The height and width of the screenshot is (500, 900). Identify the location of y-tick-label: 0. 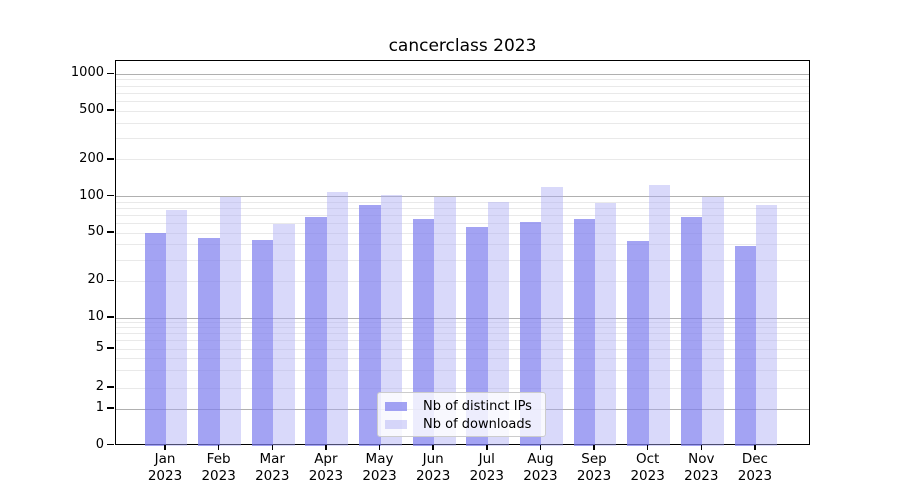
(99, 444).